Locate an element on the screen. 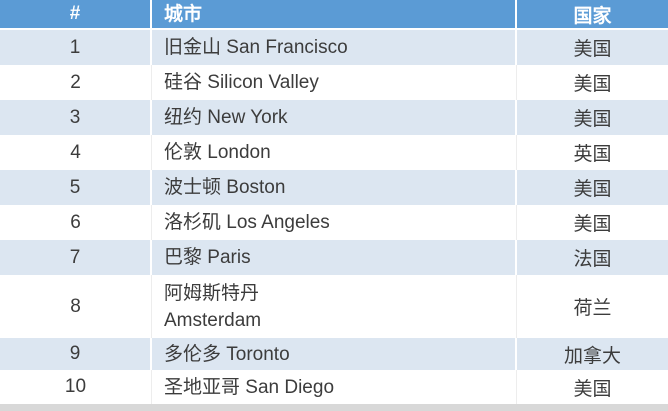  city-cell: 硅谷 Silicon Valley is located at coordinates (334, 82).